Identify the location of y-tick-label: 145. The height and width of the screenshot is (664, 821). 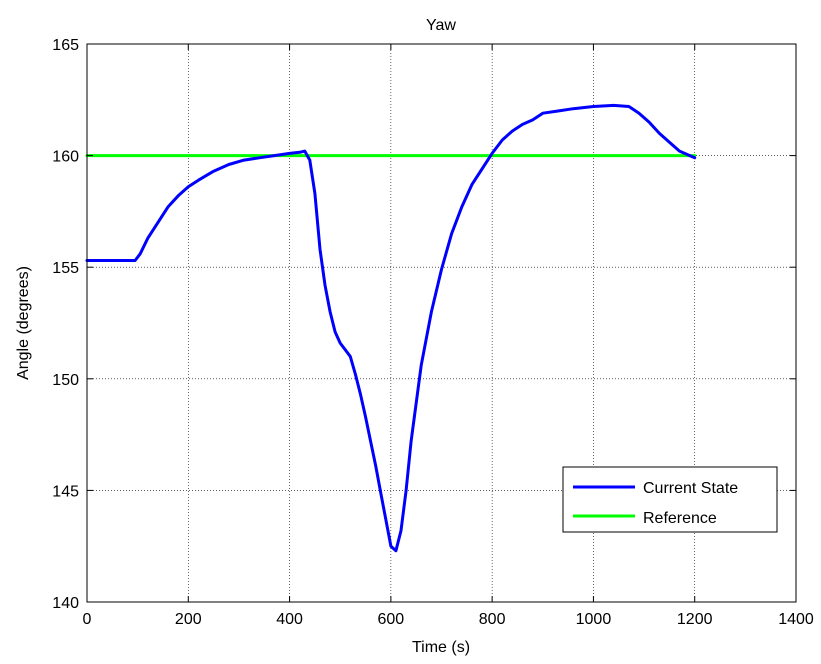
(65, 491).